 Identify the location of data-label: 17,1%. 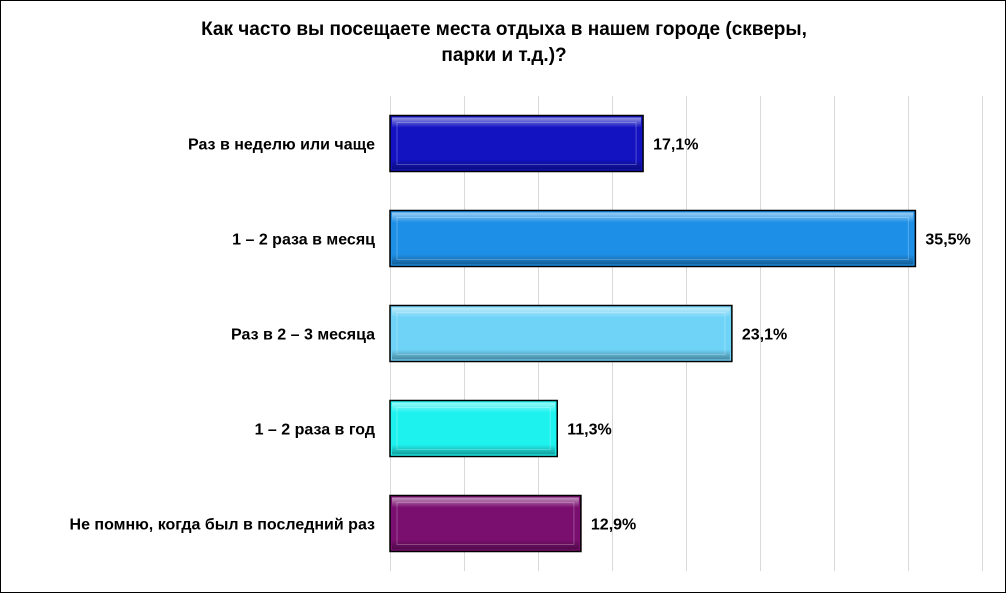
(675, 145).